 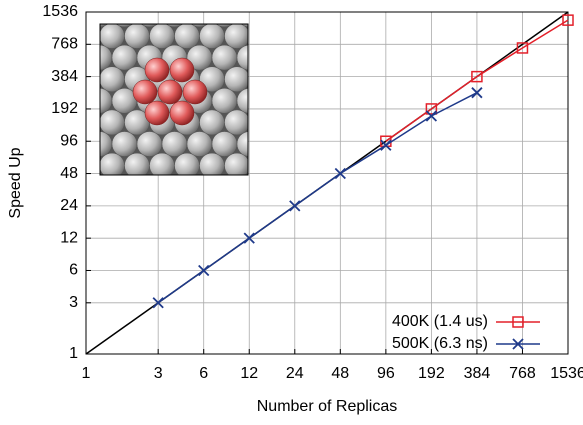 What do you see at coordinates (327, 406) in the screenshot?
I see `x-axis-label: Number of Replicas` at bounding box center [327, 406].